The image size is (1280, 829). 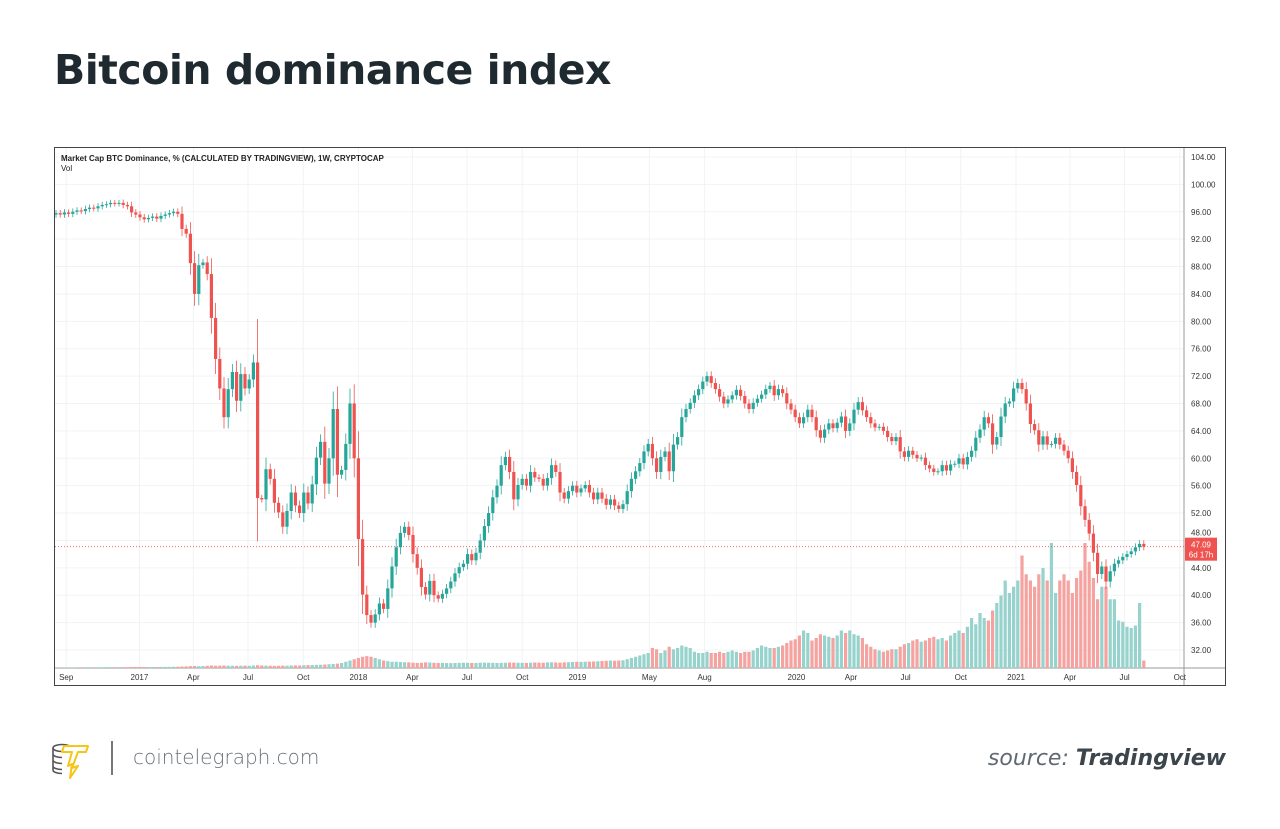 I want to click on x-tick-label: Sep, so click(x=66, y=677).